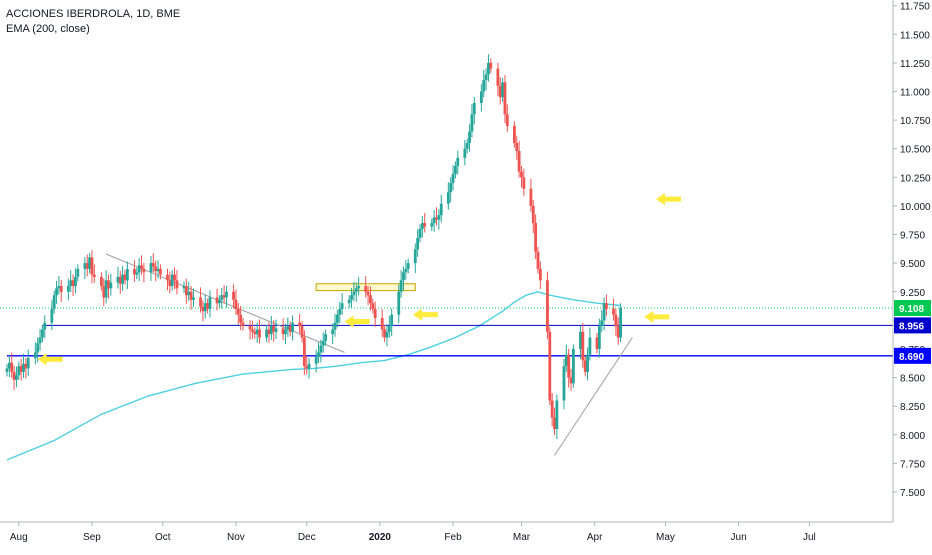 This screenshot has height=555, width=932. What do you see at coordinates (915, 150) in the screenshot?
I see `y-tick-label: 10.500` at bounding box center [915, 150].